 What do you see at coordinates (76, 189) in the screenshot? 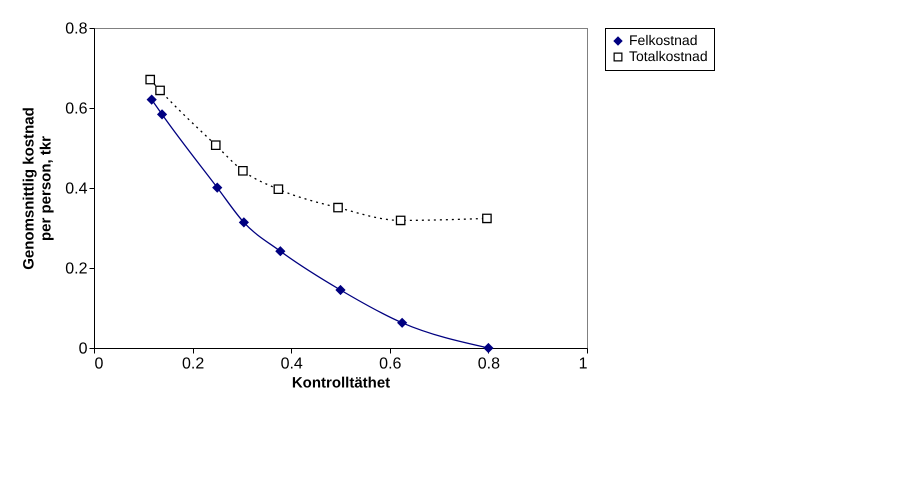
I see `y-tick-label: 0.4` at bounding box center [76, 189].